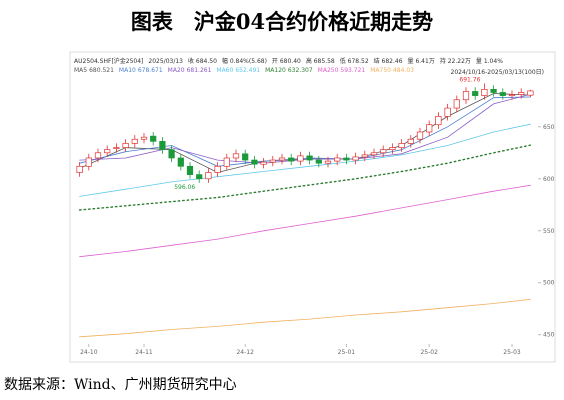  I want to click on quote-field: 高 685.58, so click(320, 61).